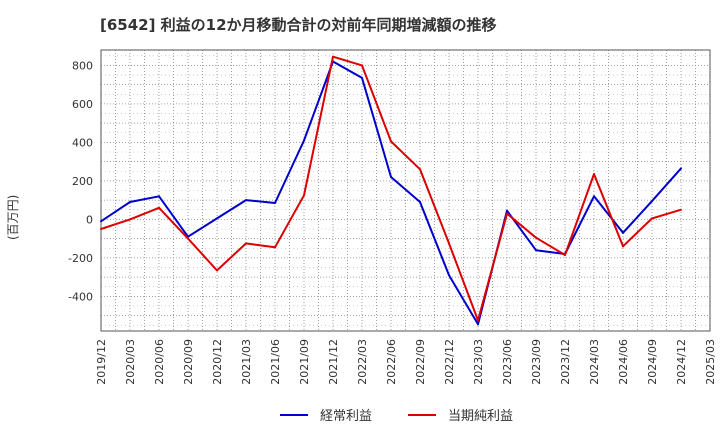 The height and width of the screenshot is (440, 720). Describe the element at coordinates (565, 362) in the screenshot. I see `x-tick-label: 2023/12` at that location.